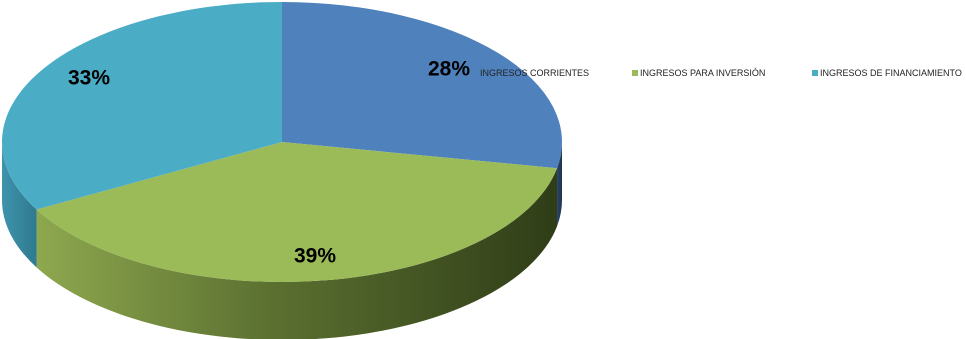  Describe the element at coordinates (315, 256) in the screenshot. I see `data-label-ingresos-inversion: 39%` at that location.